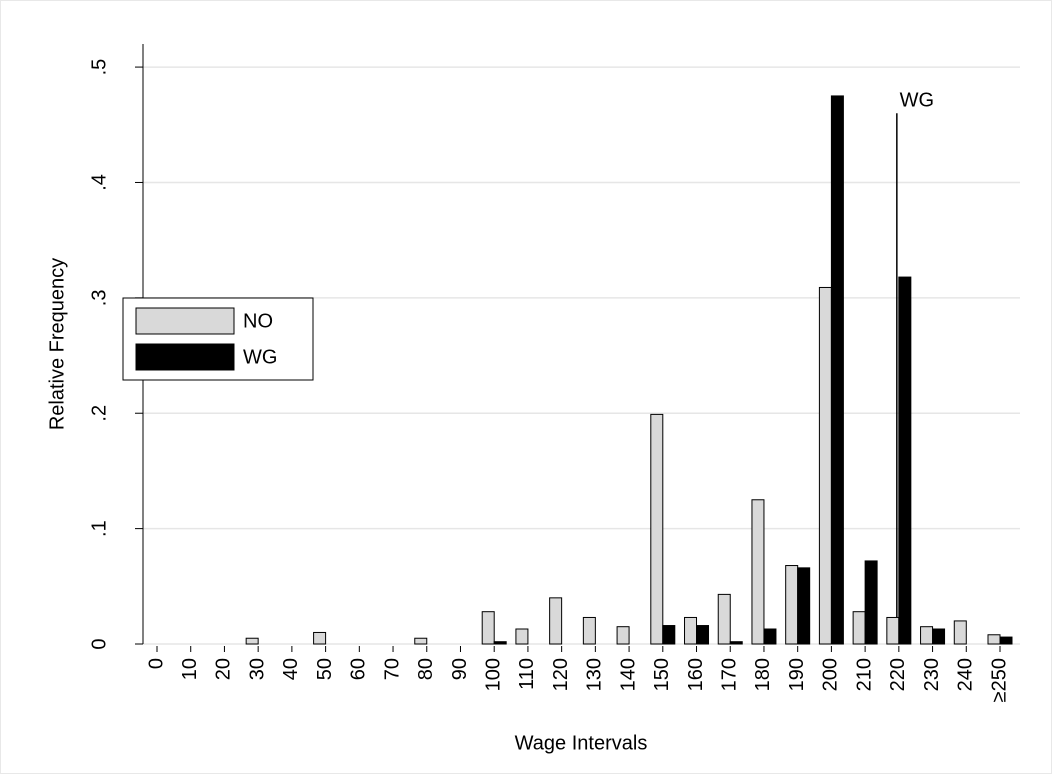 The width and height of the screenshot is (1052, 774). What do you see at coordinates (392, 669) in the screenshot?
I see `x-tick-label: 70` at bounding box center [392, 669].